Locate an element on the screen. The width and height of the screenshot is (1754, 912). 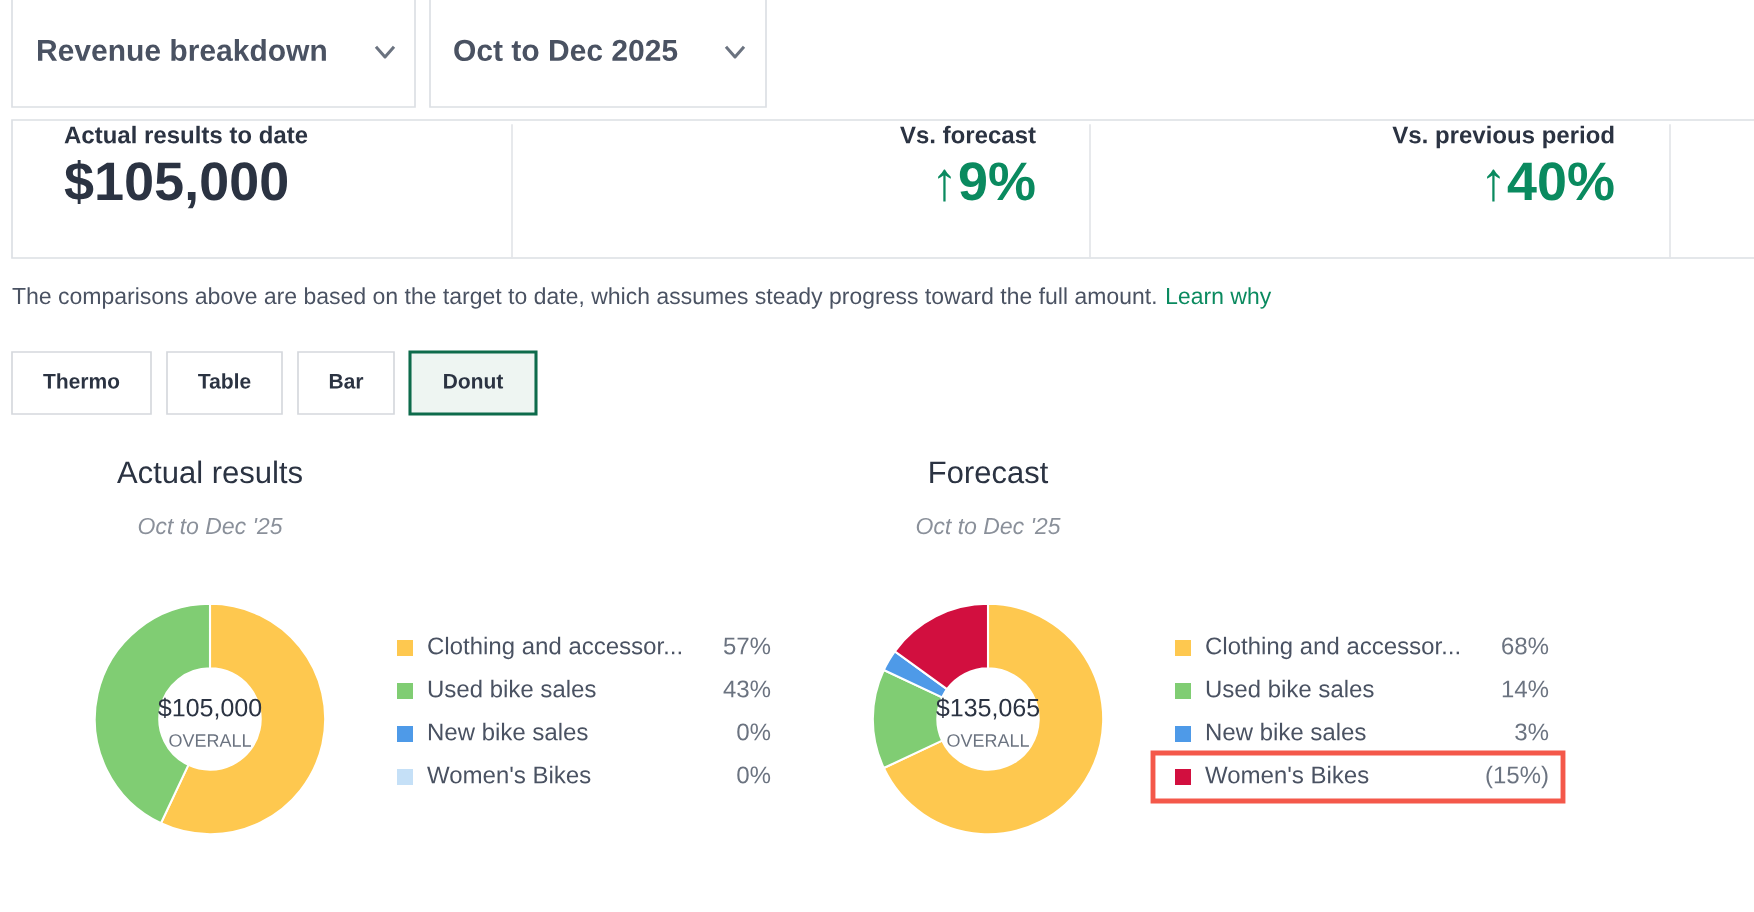
text: Vs. forecast is located at coordinates (968, 134).